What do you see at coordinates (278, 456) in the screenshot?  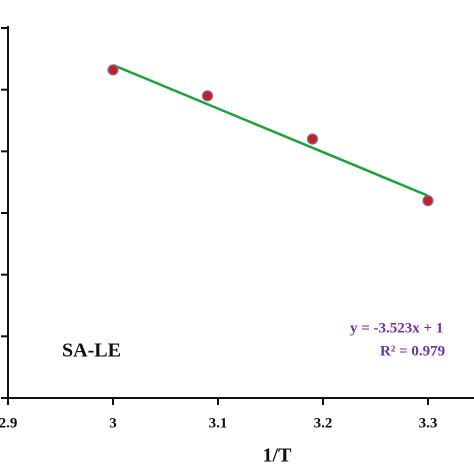 I see `x-axis-title: 1/T` at bounding box center [278, 456].